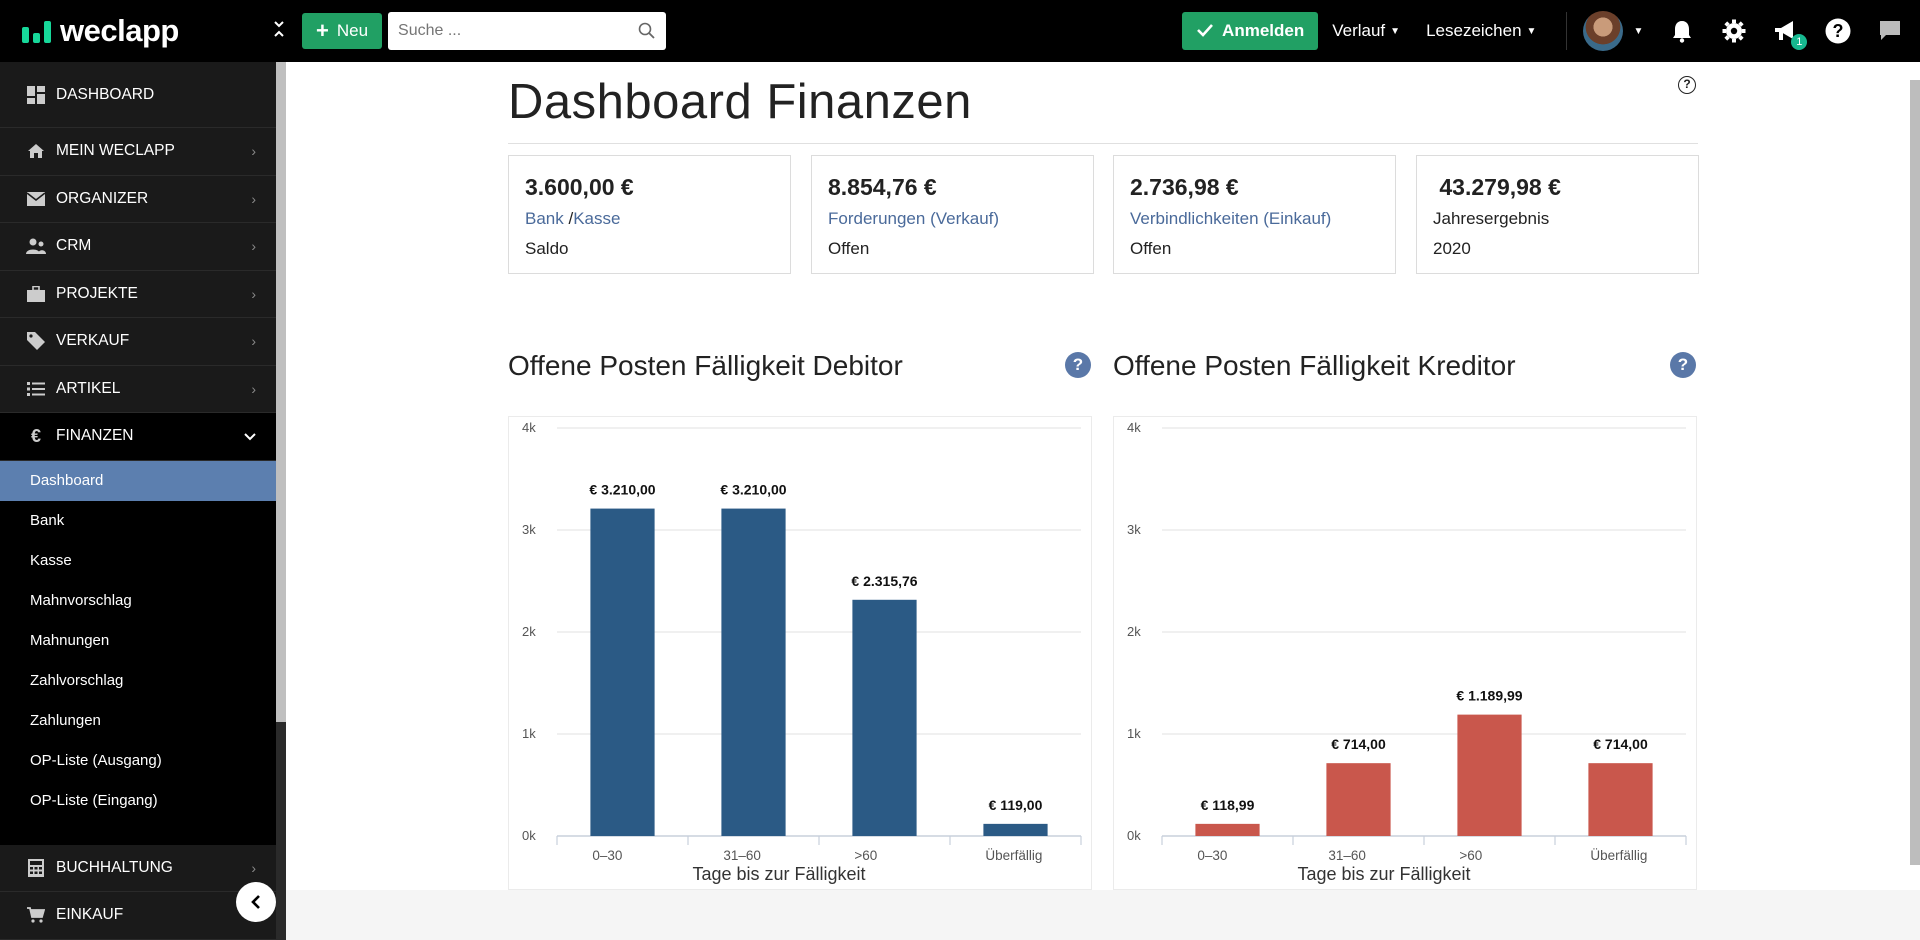 This screenshot has width=1920, height=940. What do you see at coordinates (115, 151) in the screenshot?
I see `sidebar-item-label: MEIN WECLAPP` at bounding box center [115, 151].